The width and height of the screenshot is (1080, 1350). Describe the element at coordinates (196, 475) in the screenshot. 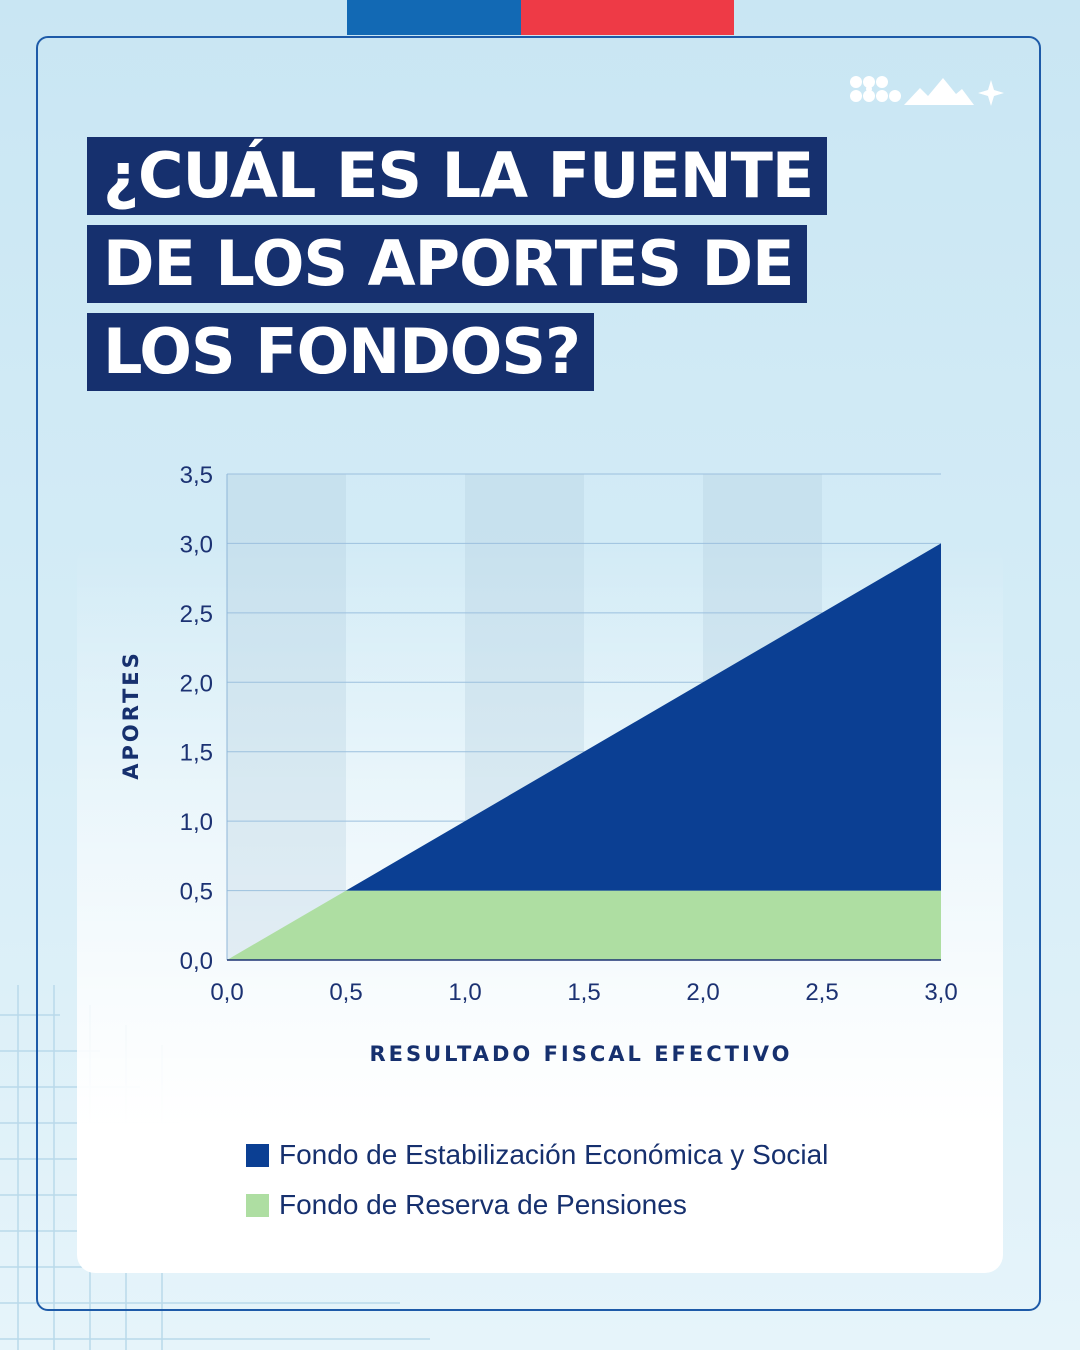

I see `y-tick-label: 3,5` at that location.